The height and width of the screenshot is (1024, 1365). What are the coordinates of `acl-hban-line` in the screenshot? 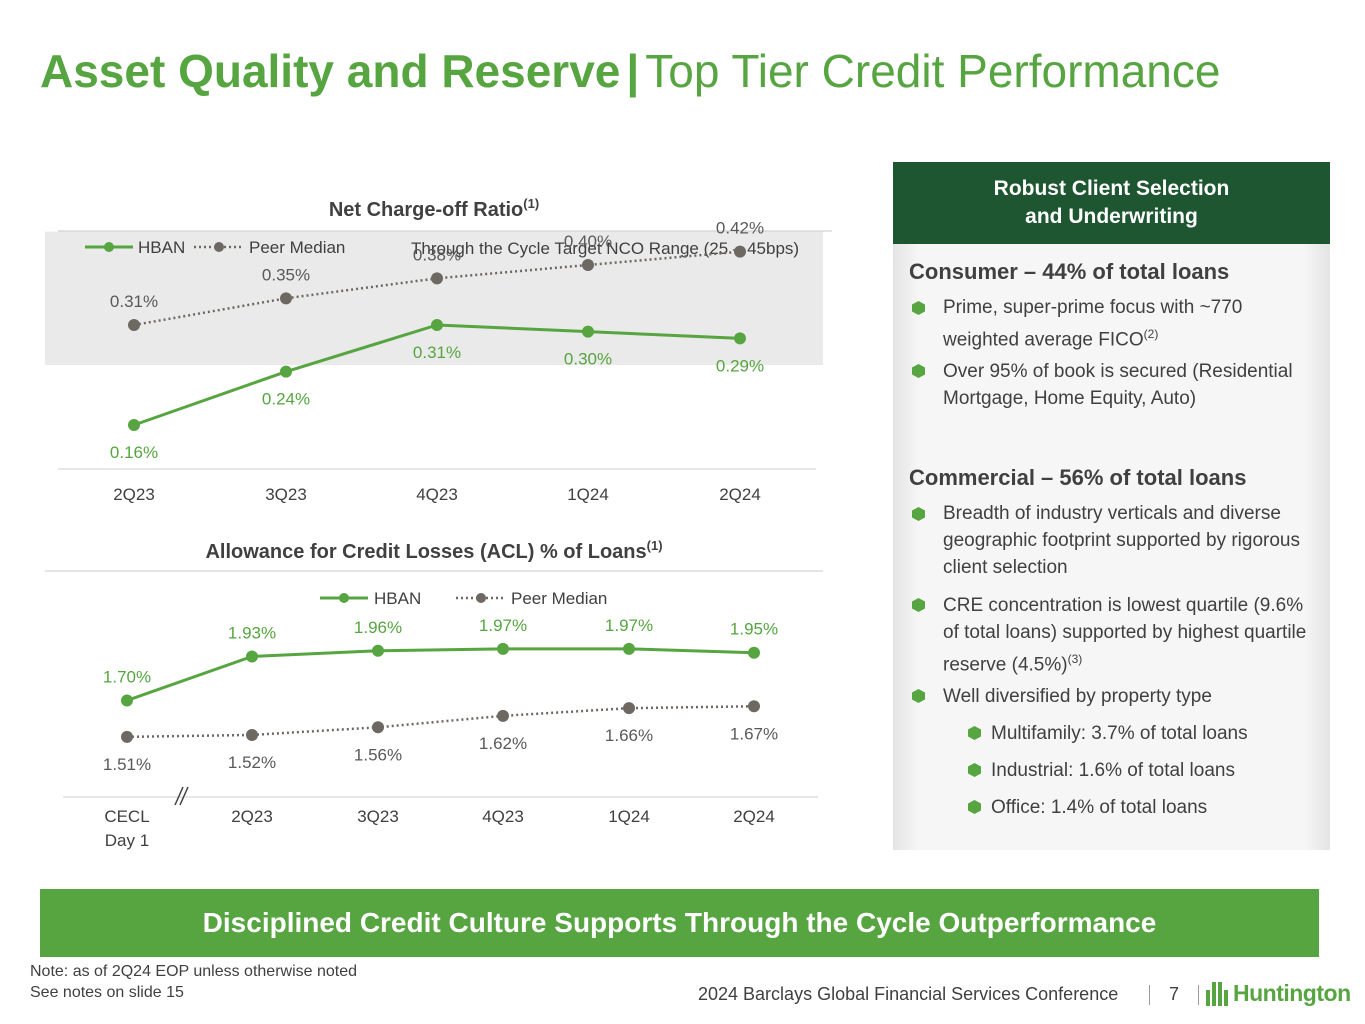 It's located at (440, 674).